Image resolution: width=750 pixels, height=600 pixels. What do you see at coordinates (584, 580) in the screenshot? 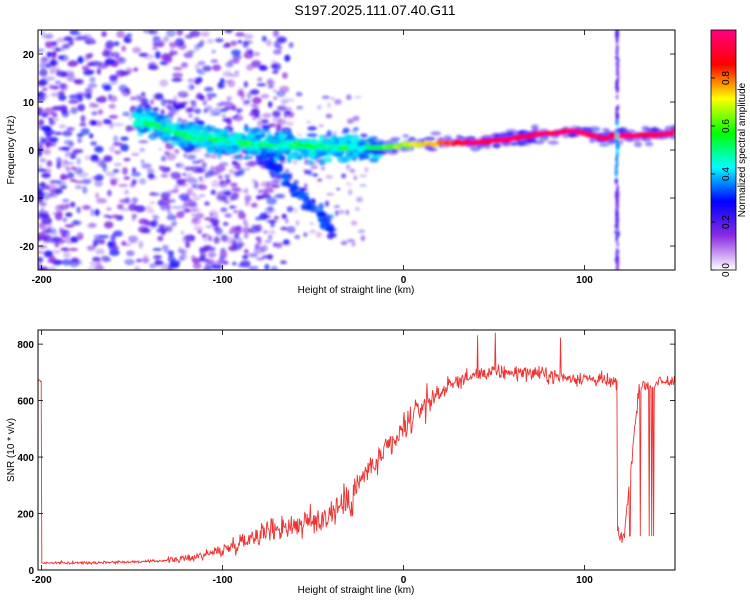
I see `snr-xtick-label: 100` at bounding box center [584, 580].